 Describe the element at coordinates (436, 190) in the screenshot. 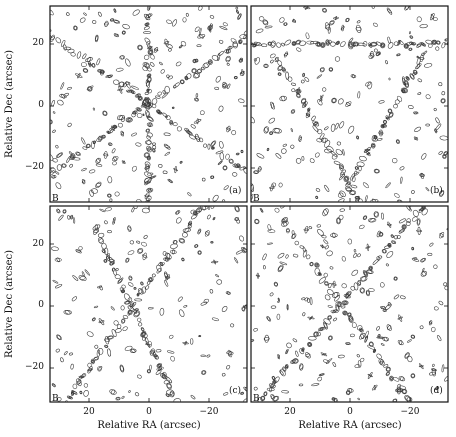

I see `panel-b-tag: (b)` at that location.